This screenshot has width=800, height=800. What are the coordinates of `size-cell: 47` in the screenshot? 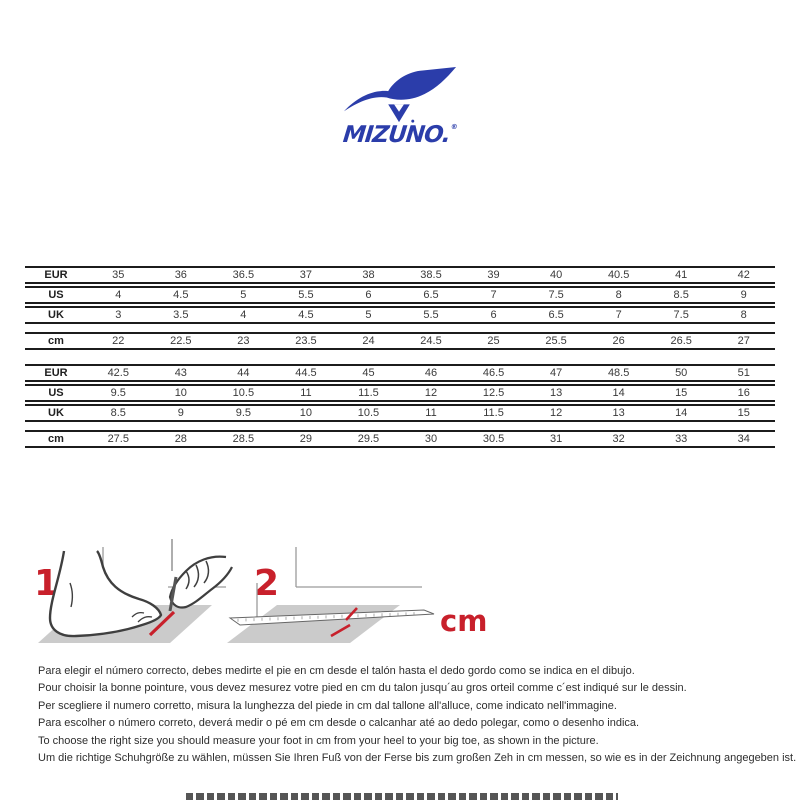 It's located at (556, 373).